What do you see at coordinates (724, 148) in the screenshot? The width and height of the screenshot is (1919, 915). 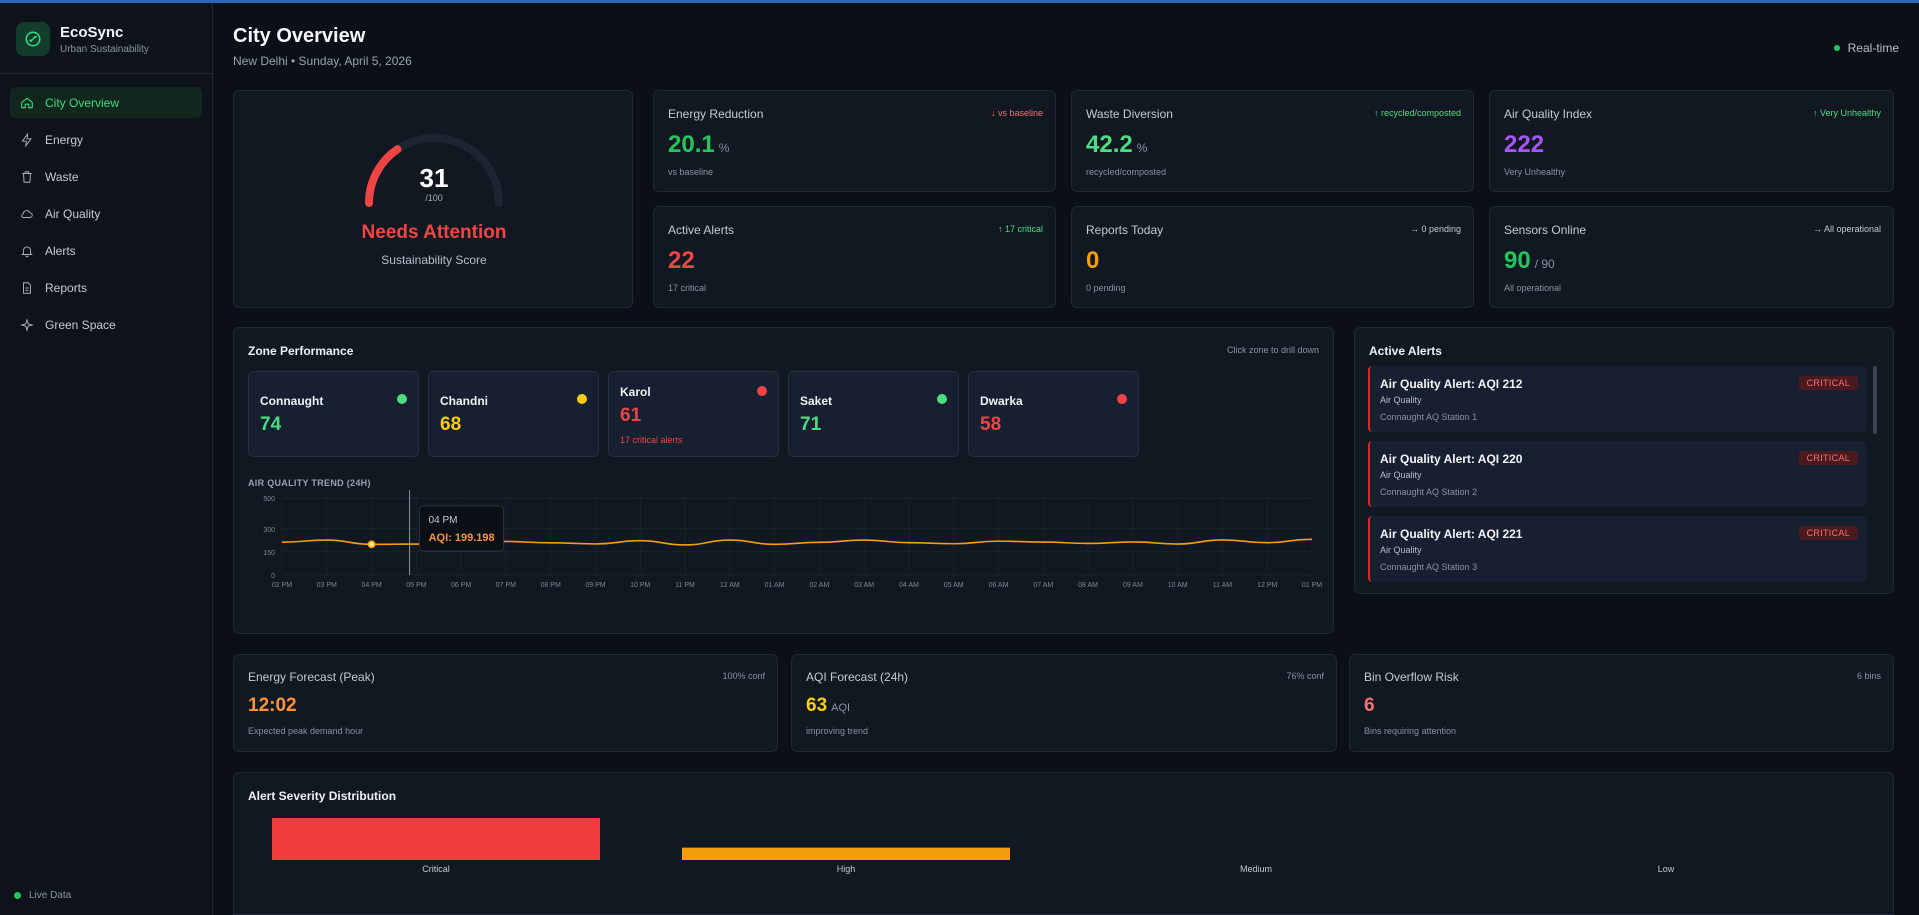 I see `kpi-unit: %` at bounding box center [724, 148].